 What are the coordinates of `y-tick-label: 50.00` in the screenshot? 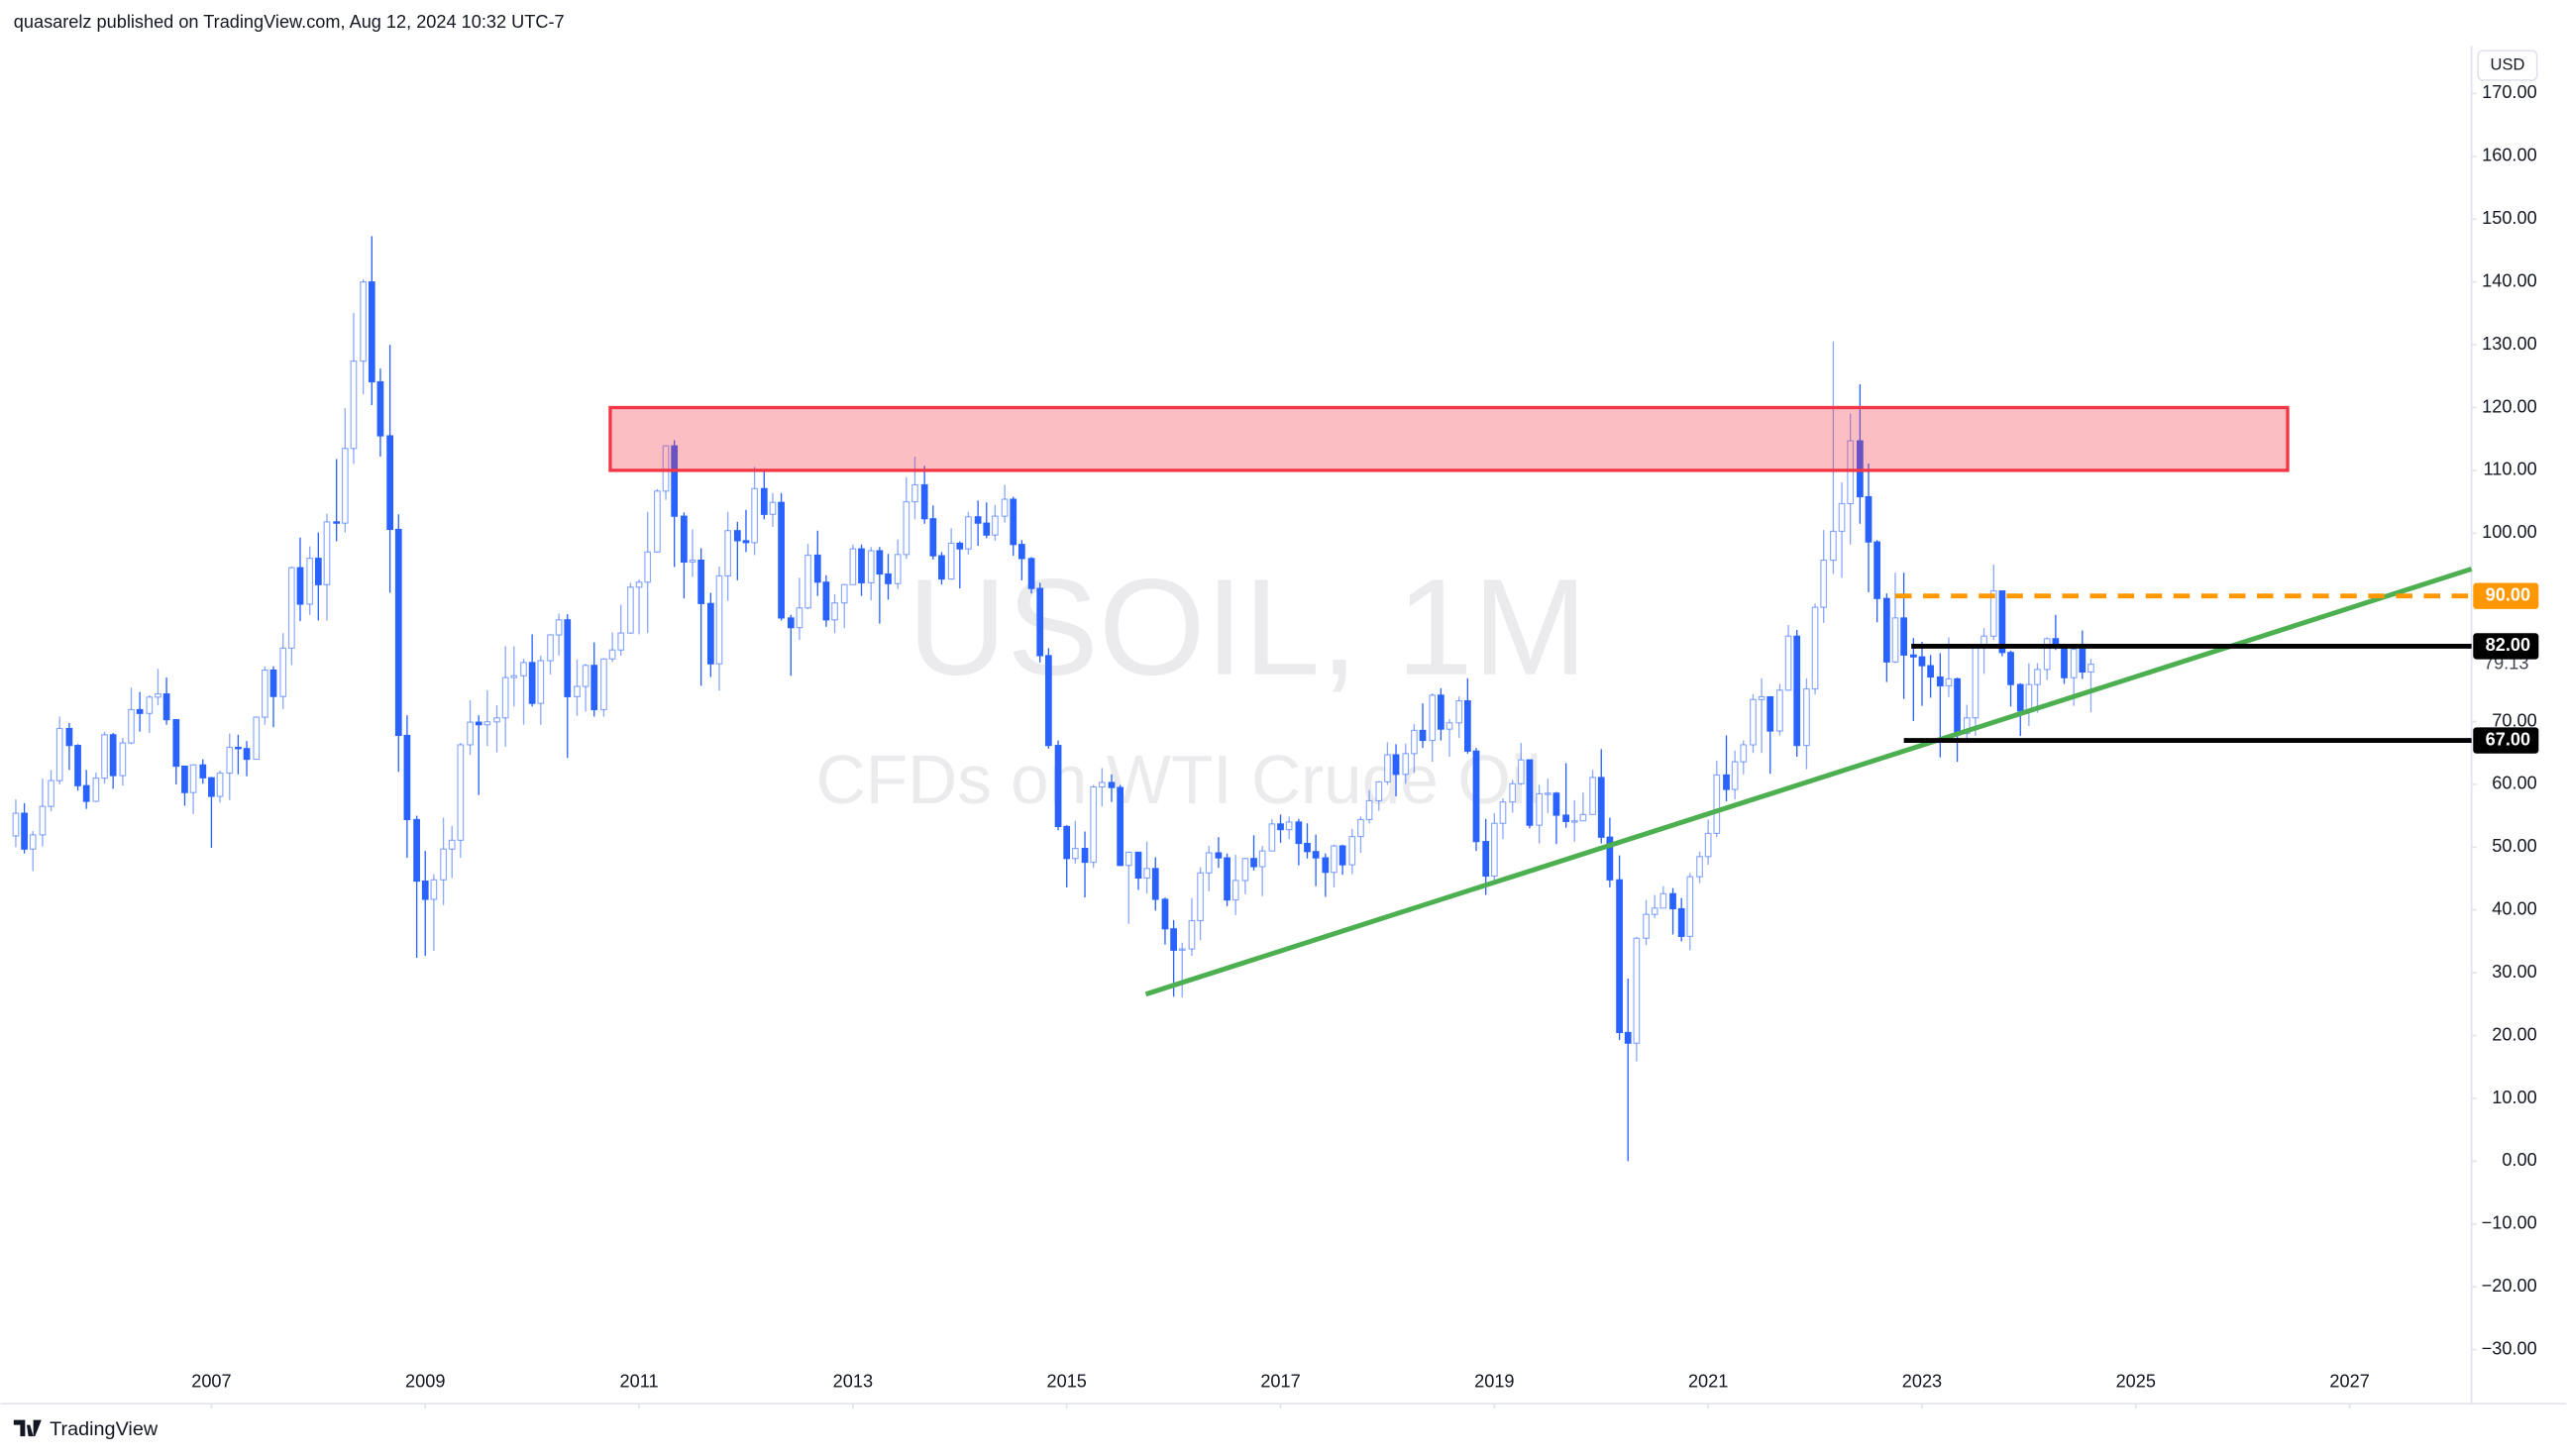 It's located at (2514, 846).